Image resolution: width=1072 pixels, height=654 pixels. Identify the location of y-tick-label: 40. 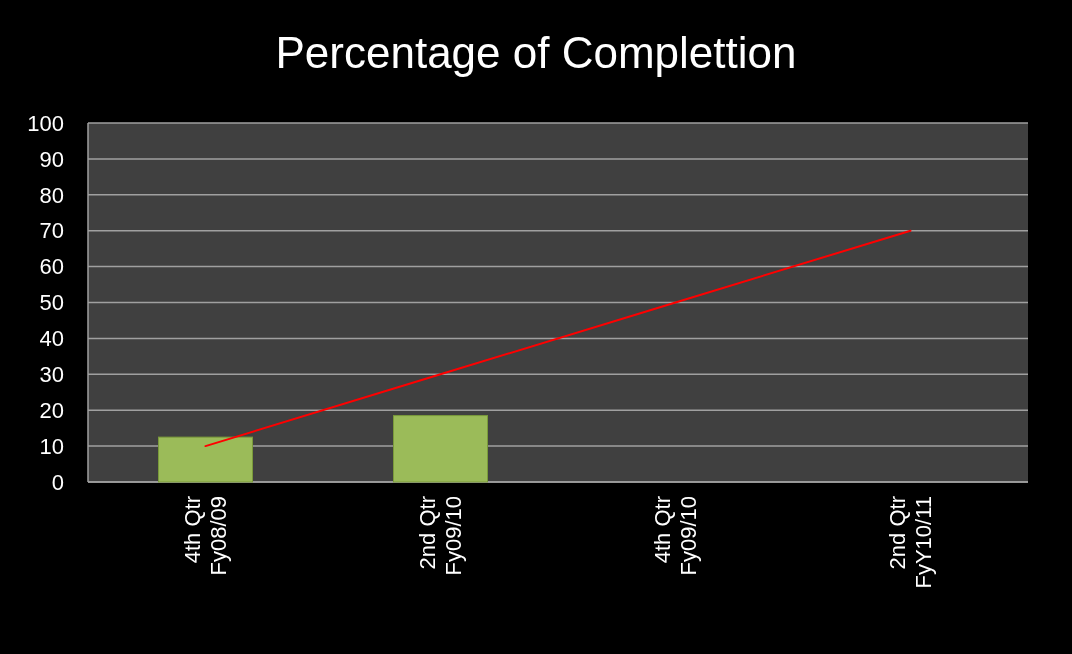
(51, 339).